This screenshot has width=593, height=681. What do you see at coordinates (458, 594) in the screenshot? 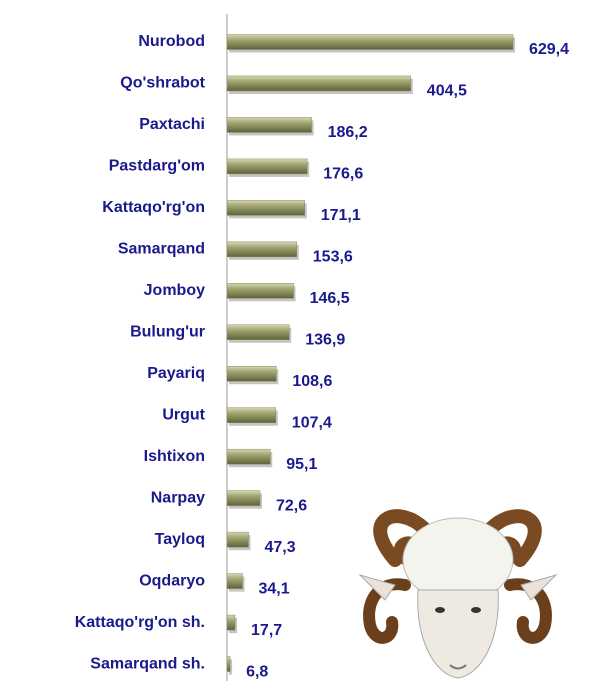
I see `ram-illustration` at bounding box center [458, 594].